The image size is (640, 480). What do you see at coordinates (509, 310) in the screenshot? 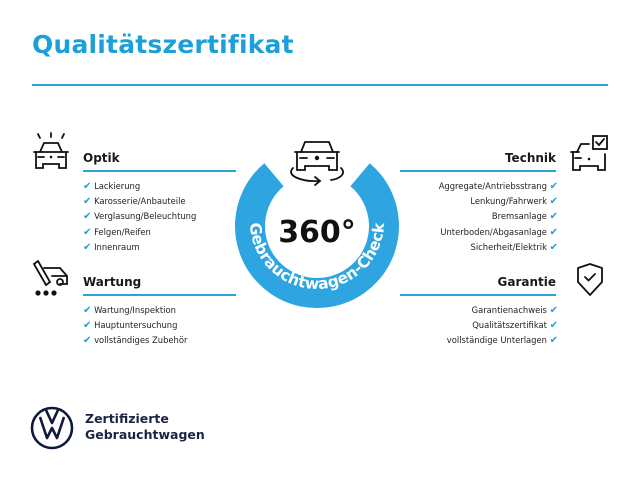
I see `item-label: Garantienachweis` at bounding box center [509, 310].